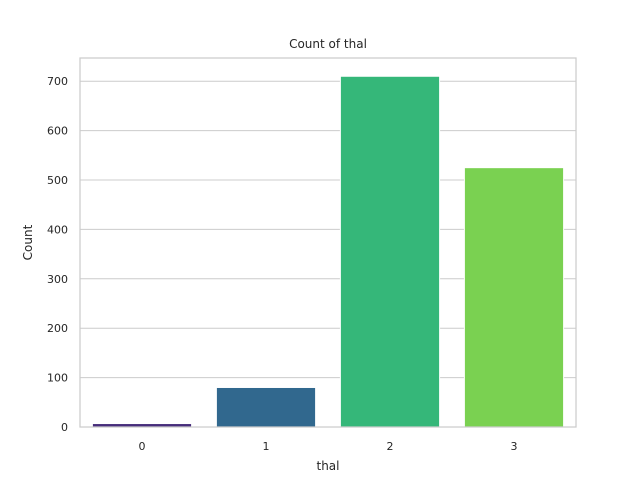 The width and height of the screenshot is (640, 484). I want to click on y-tick-label: 100, so click(57, 378).